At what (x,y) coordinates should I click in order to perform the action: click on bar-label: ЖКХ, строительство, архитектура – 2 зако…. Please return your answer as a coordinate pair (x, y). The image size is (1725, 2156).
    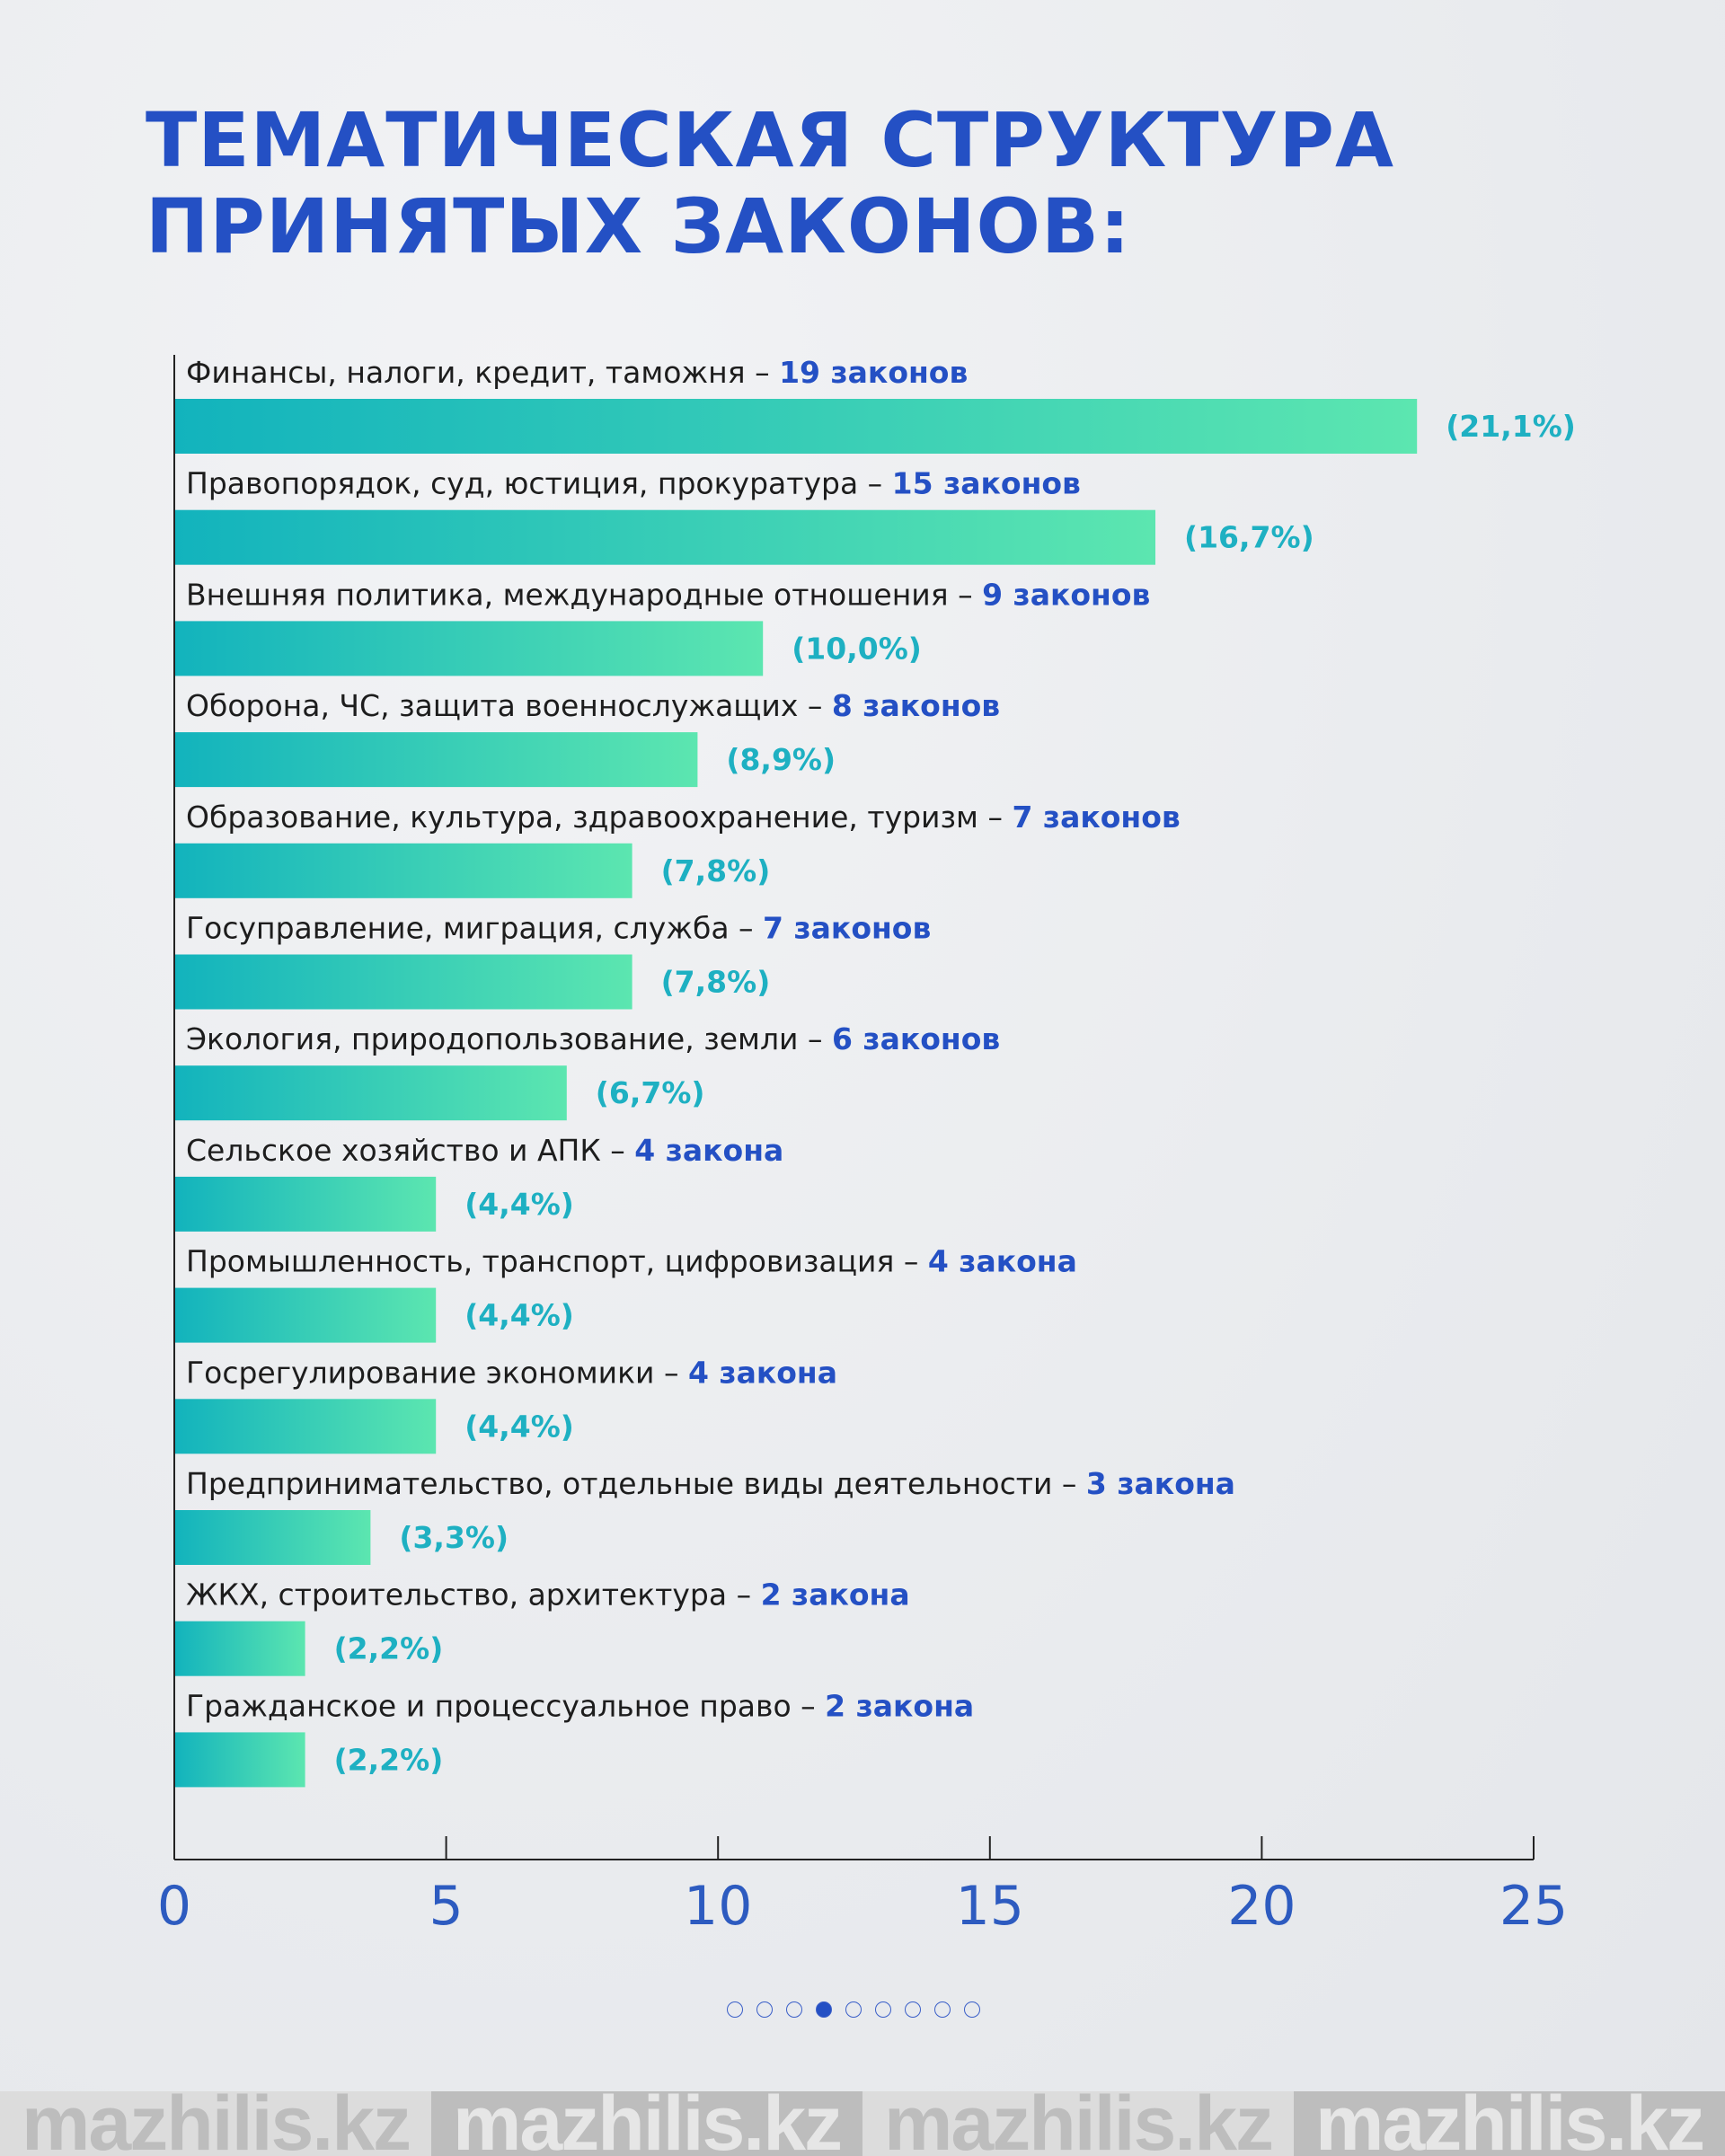
    Looking at the image, I should click on (548, 1595).